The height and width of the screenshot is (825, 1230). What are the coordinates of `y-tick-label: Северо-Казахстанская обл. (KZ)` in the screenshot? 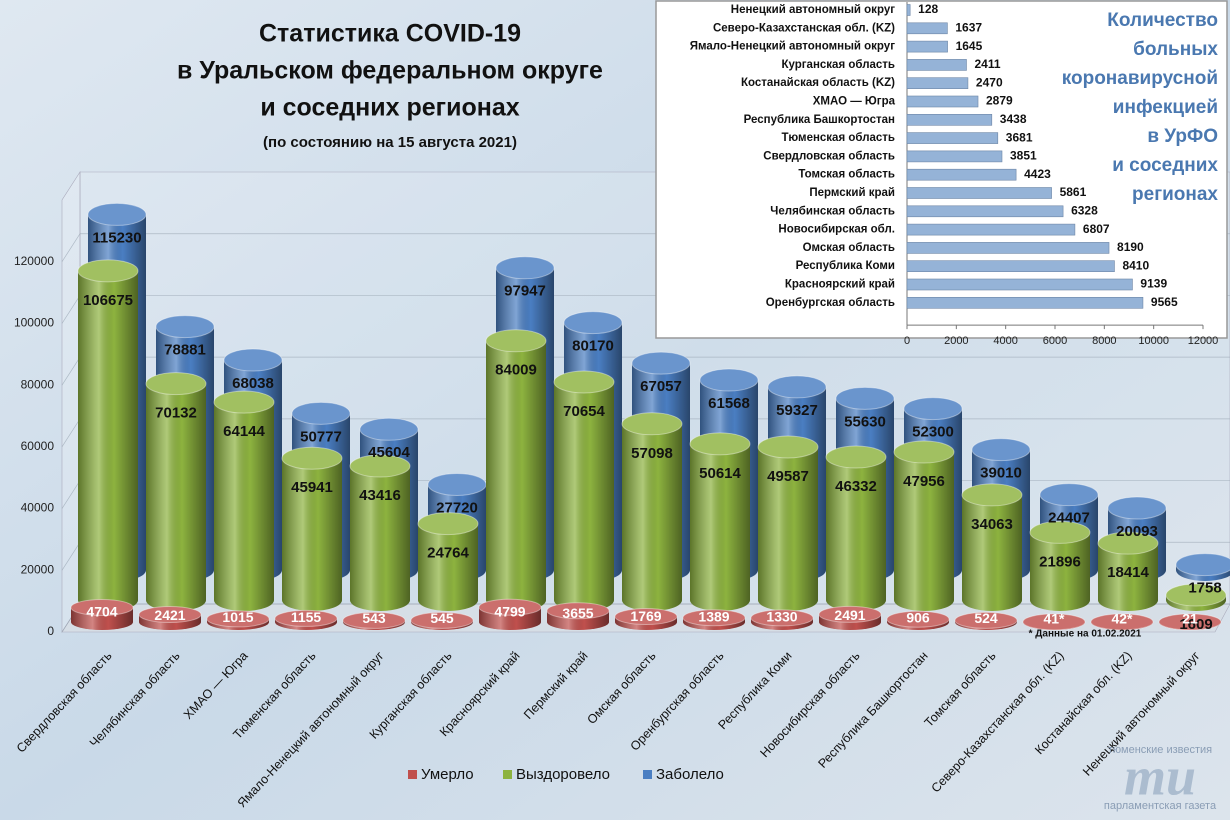 It's located at (804, 28).